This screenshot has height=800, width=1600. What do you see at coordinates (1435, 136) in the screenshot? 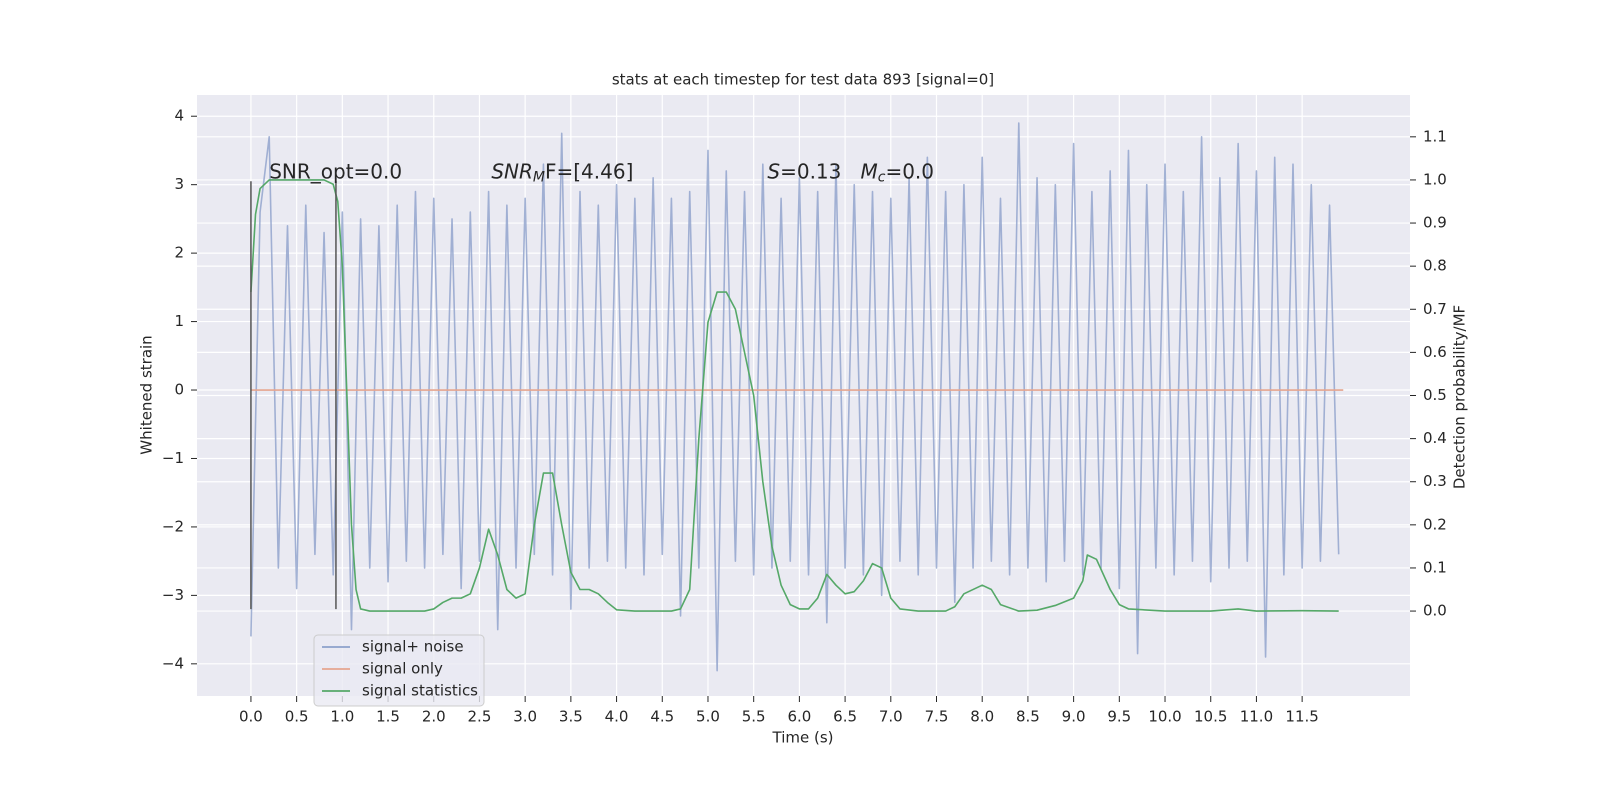
I see `y2-tick-label: 1.1` at bounding box center [1435, 136].